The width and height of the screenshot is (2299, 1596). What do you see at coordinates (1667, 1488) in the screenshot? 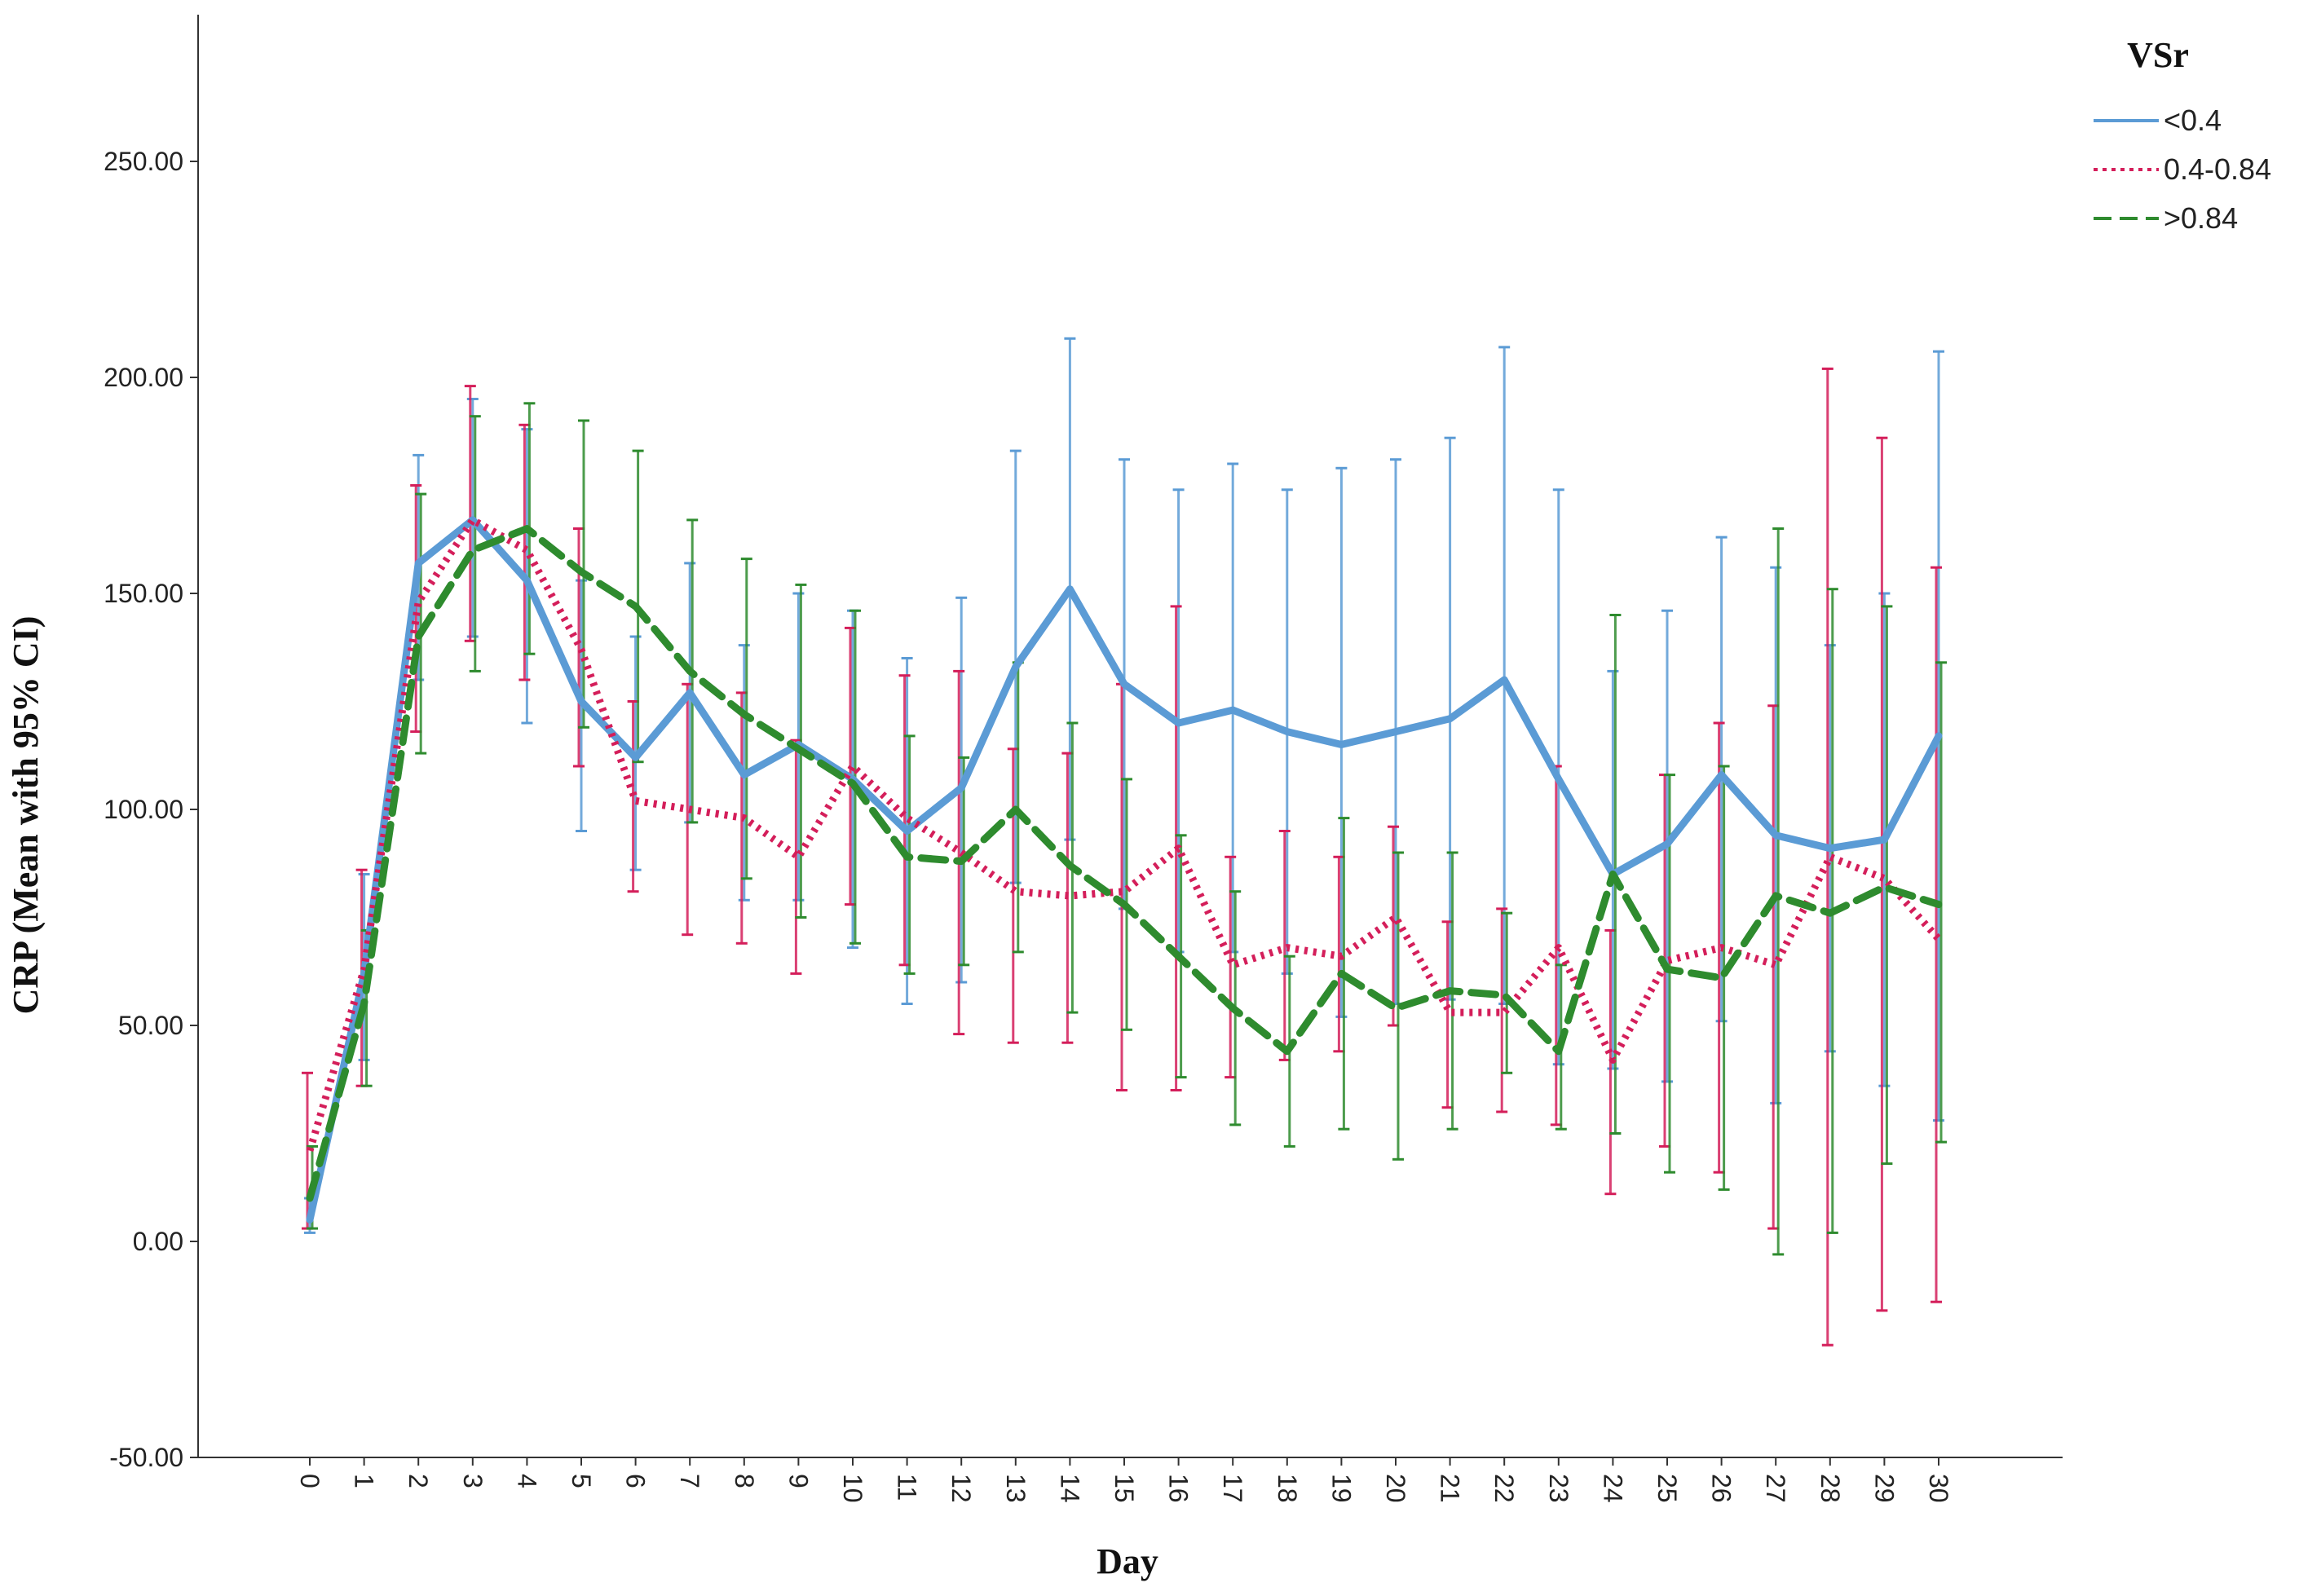
I see `x-tick-label: 25` at bounding box center [1667, 1488].